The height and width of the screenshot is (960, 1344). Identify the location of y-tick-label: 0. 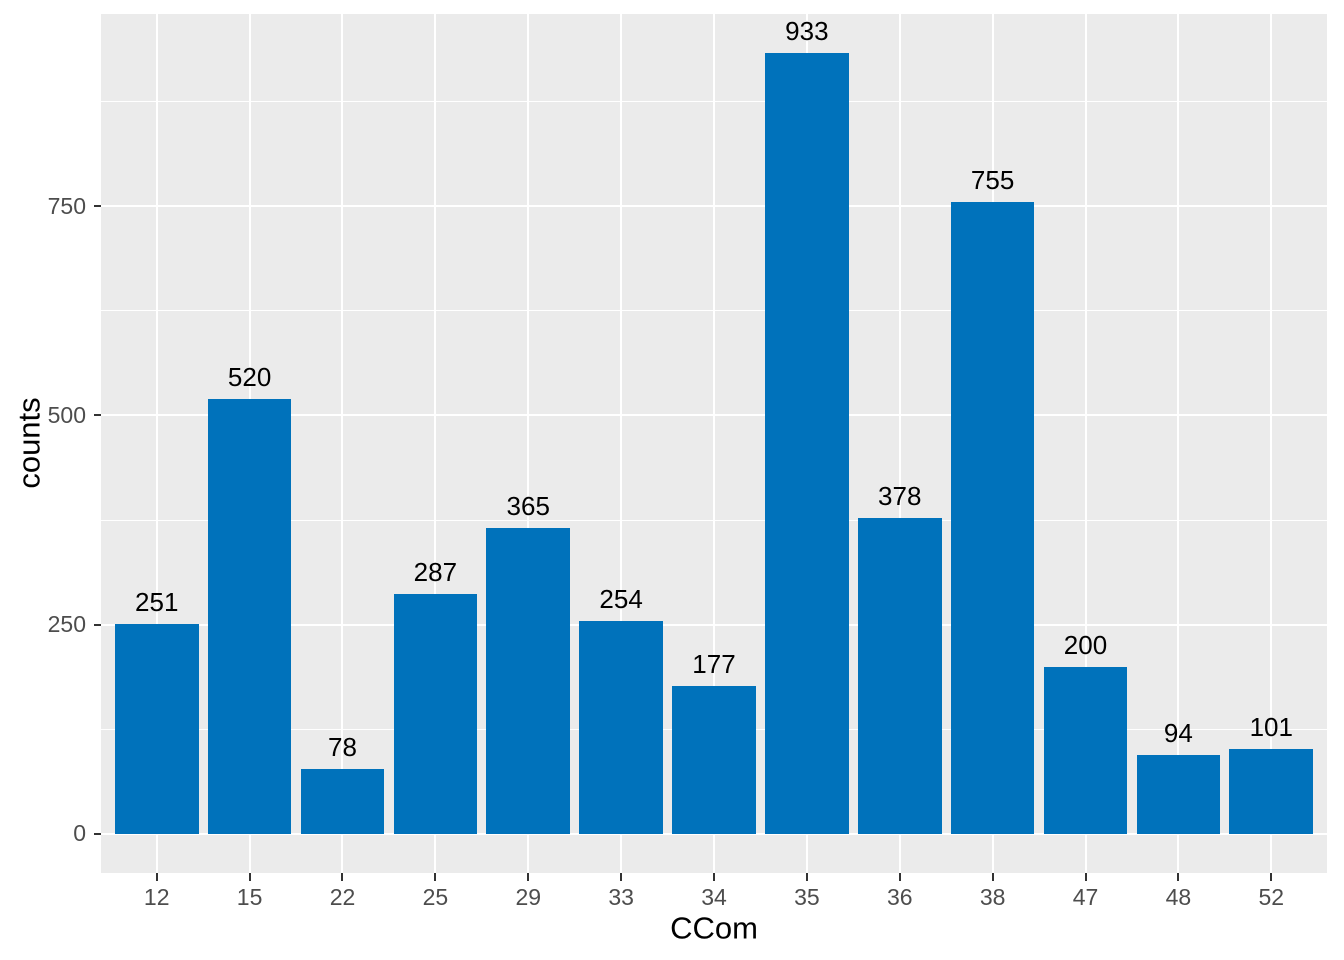
(79, 833).